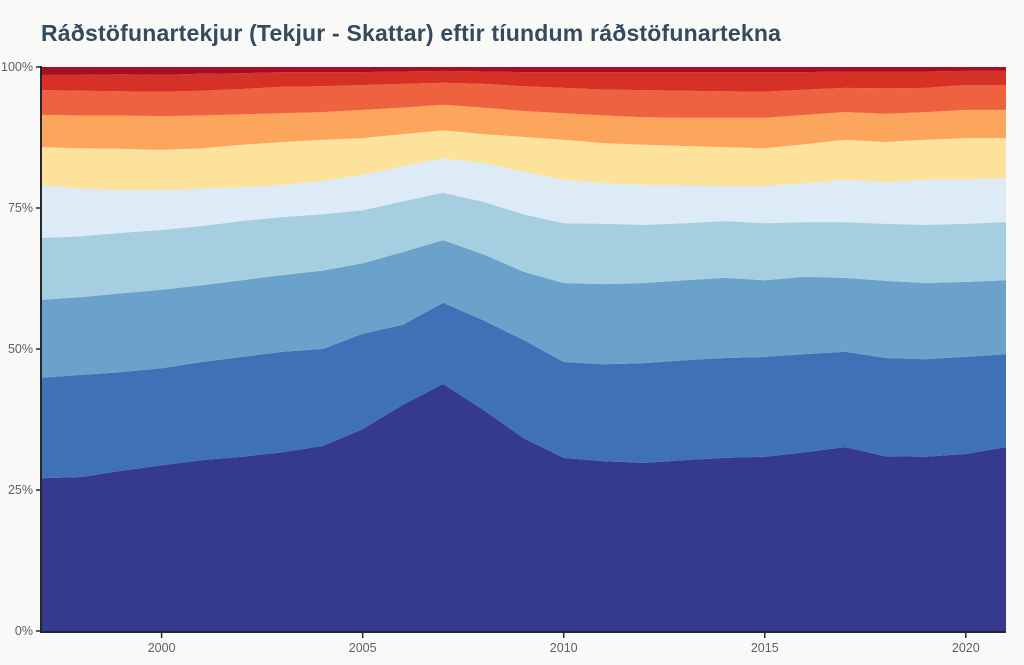  I want to click on y-tick-label: 100%, so click(17, 67).